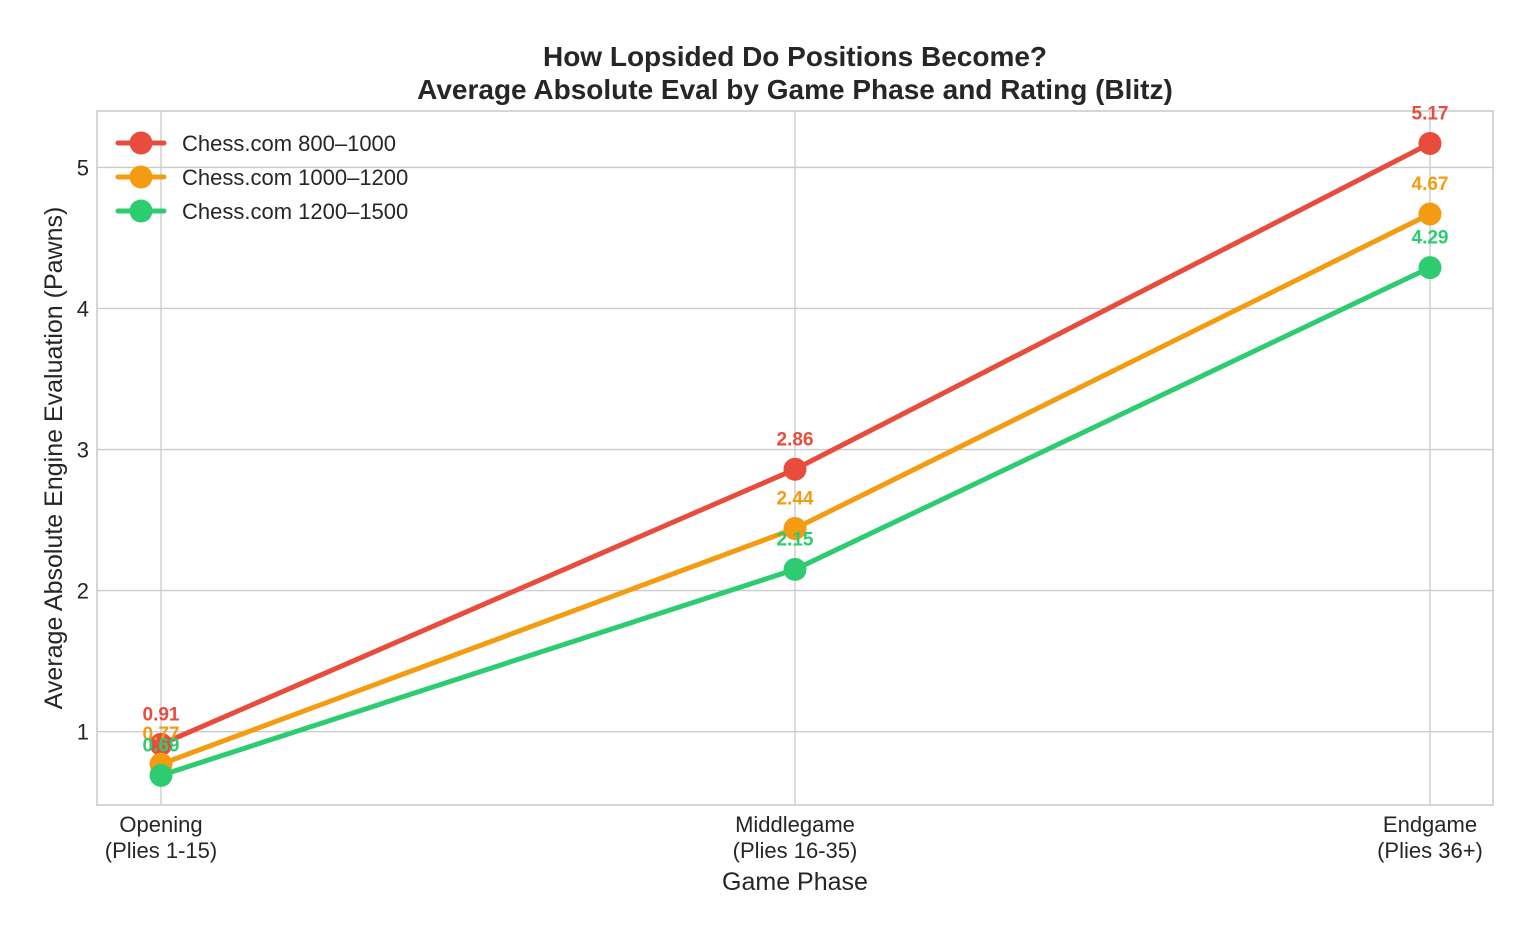 Image resolution: width=1538 pixels, height=940 pixels. What do you see at coordinates (161, 850) in the screenshot?
I see `x-tick-label: (Plies 1-15)` at bounding box center [161, 850].